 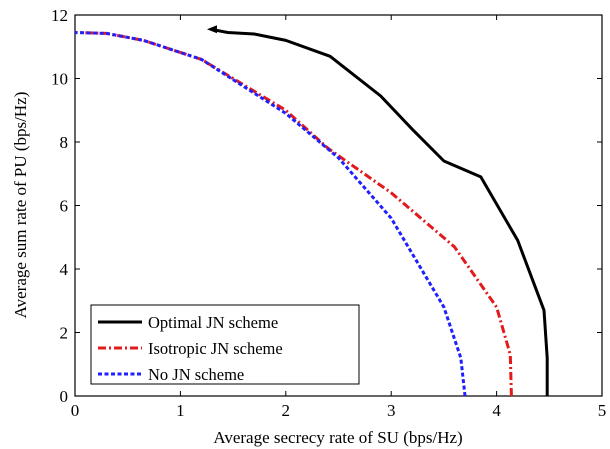 What do you see at coordinates (196, 374) in the screenshot?
I see `legend-label-2: No JN scheme` at bounding box center [196, 374].